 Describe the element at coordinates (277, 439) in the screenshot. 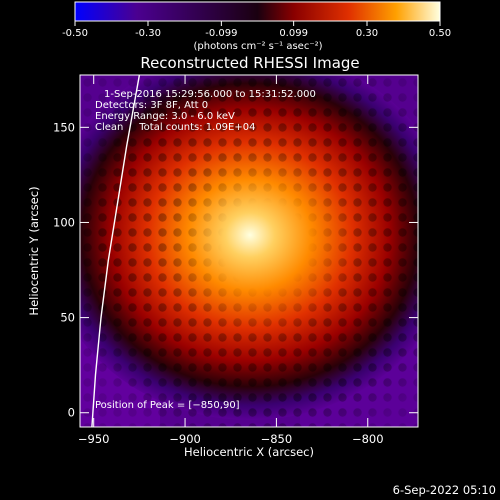

I see `x-tick-label: −850` at that location.